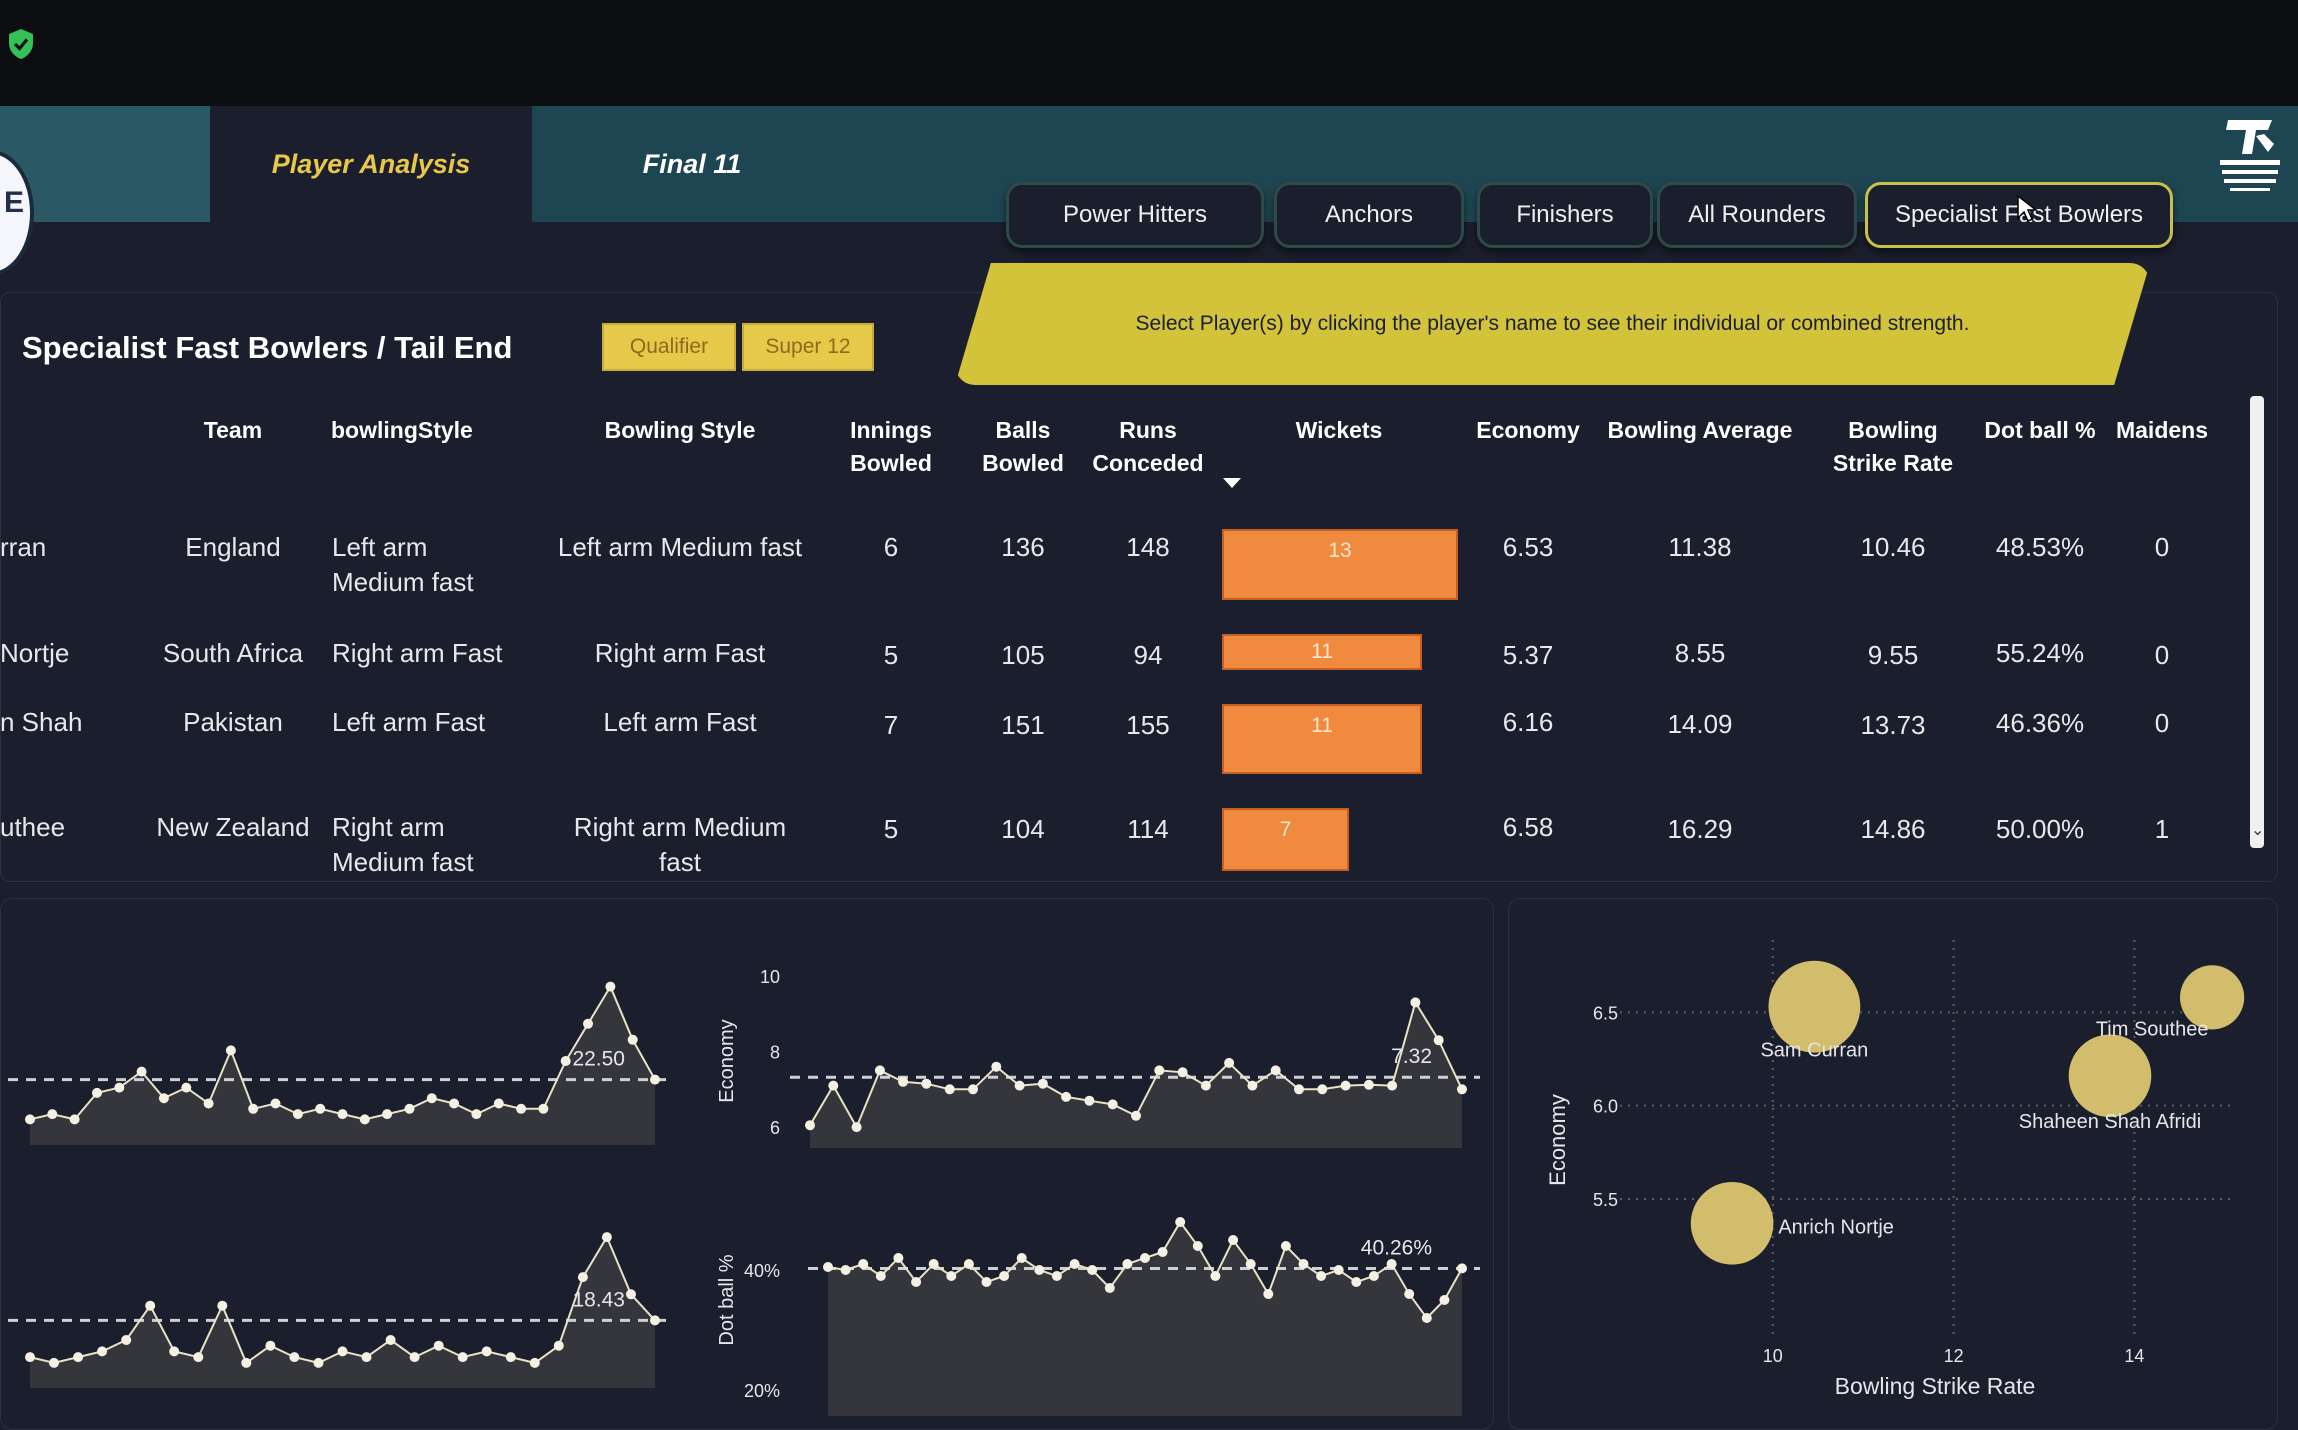 Image resolution: width=2298 pixels, height=1430 pixels. Describe the element at coordinates (409, 722) in the screenshot. I see `bowlingstyle-cell: Left arm Fast` at that location.